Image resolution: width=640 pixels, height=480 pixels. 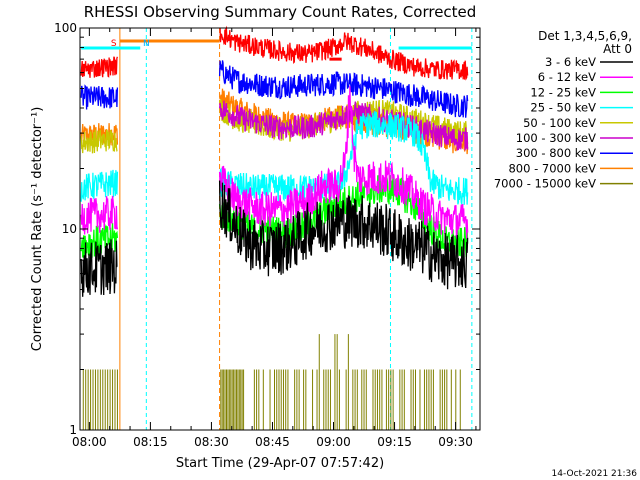 What do you see at coordinates (271, 382) in the screenshot?
I see `series-7000-15000-kev` at bounding box center [271, 382].